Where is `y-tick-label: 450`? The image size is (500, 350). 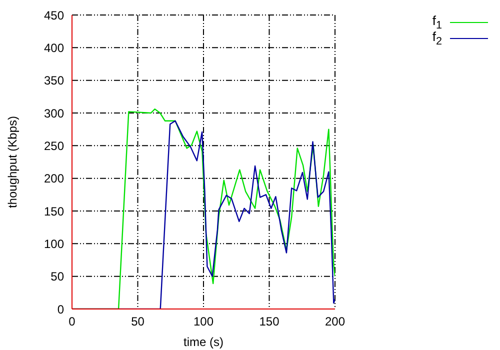 y-tick-label: 450 is located at coordinates (54, 15).